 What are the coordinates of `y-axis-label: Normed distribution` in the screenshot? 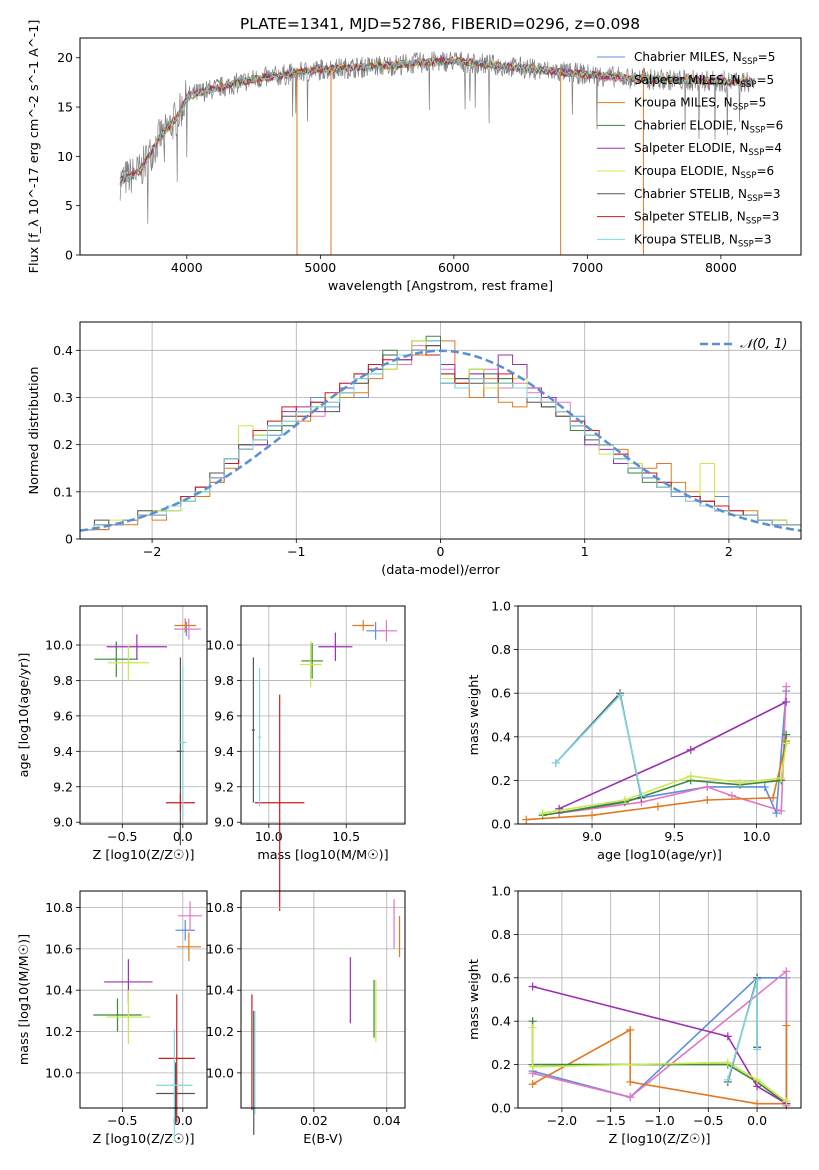 It's located at (34, 431).